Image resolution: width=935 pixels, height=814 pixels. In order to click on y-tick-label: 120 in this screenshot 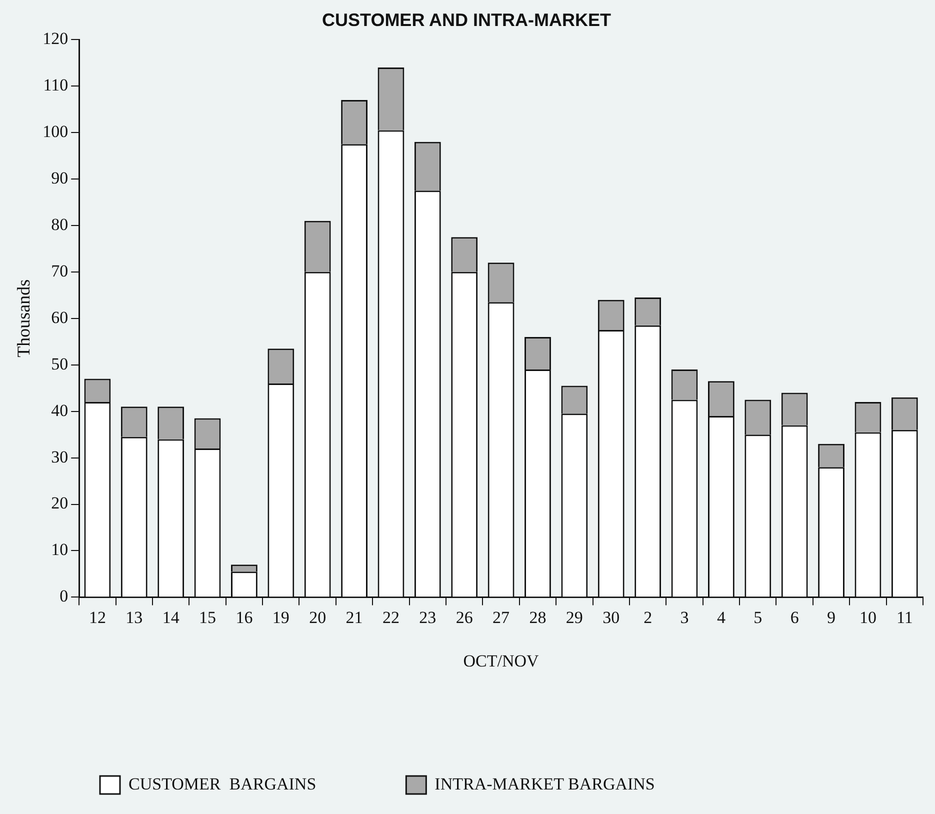, I will do `click(55, 38)`.